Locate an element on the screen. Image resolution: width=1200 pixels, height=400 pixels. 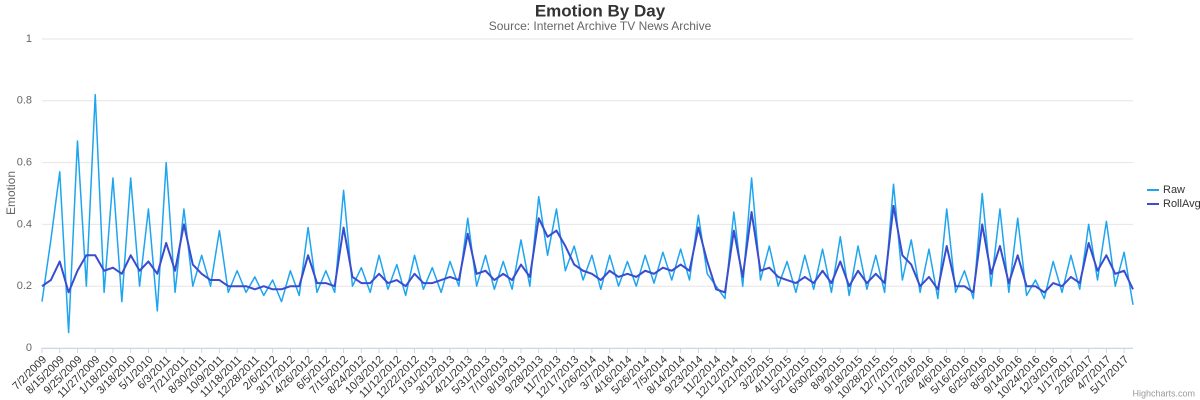
y-tick-label: 1 is located at coordinates (29, 39).